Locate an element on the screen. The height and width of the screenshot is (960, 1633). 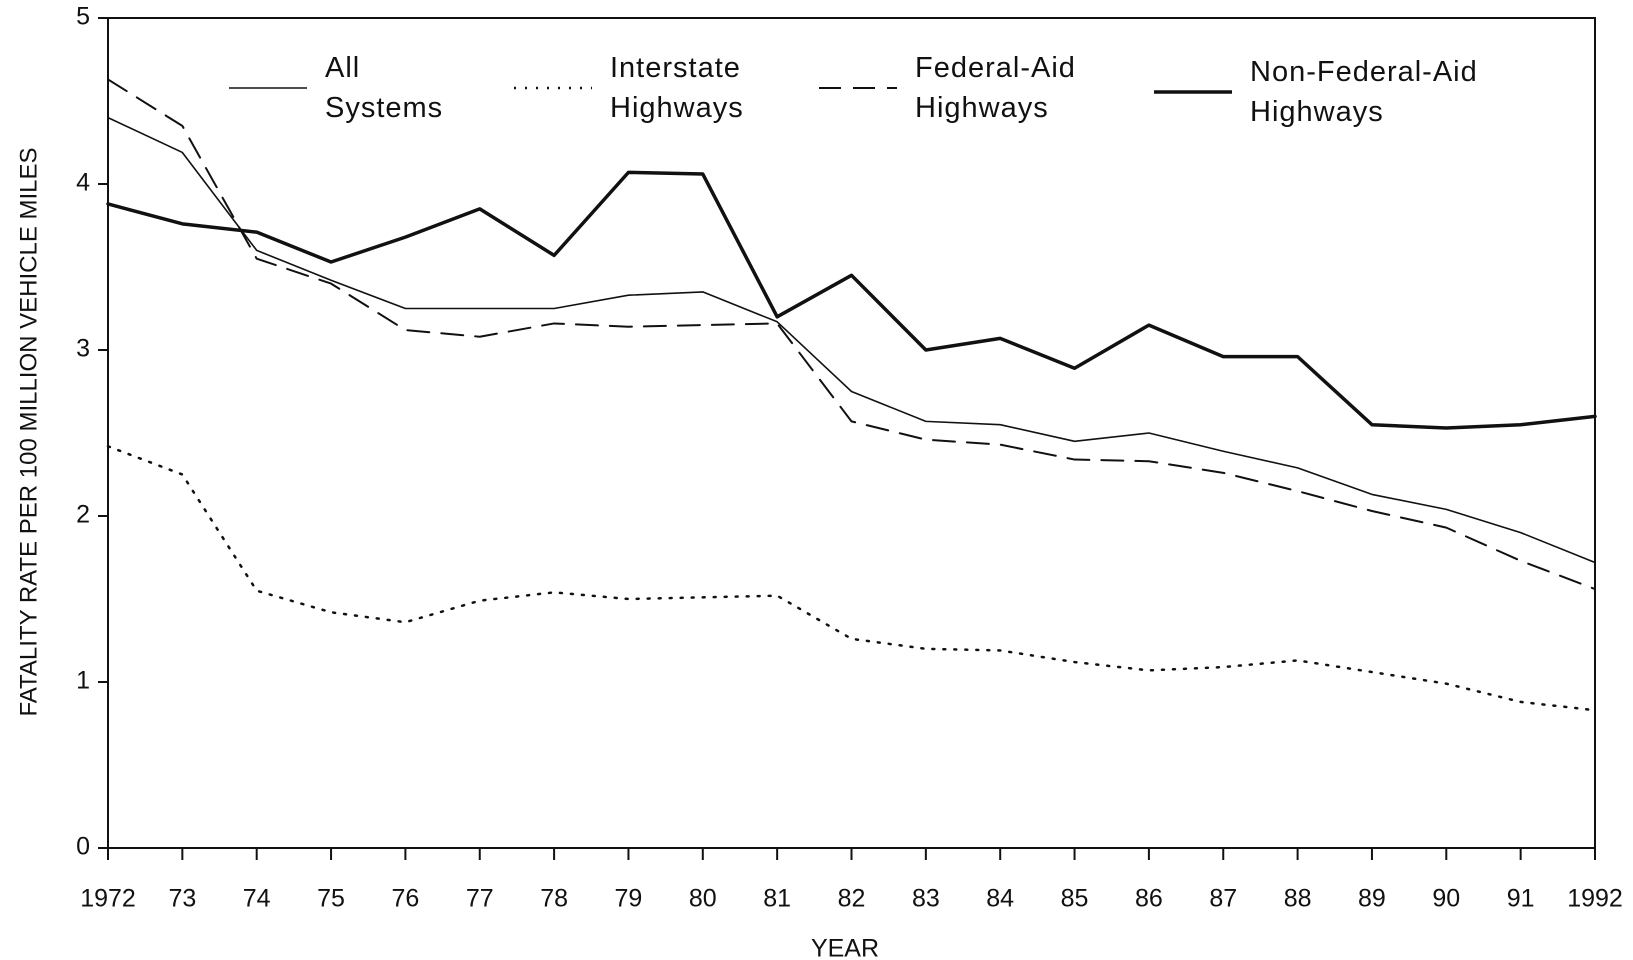
legend-label: All Systems is located at coordinates (384, 88).